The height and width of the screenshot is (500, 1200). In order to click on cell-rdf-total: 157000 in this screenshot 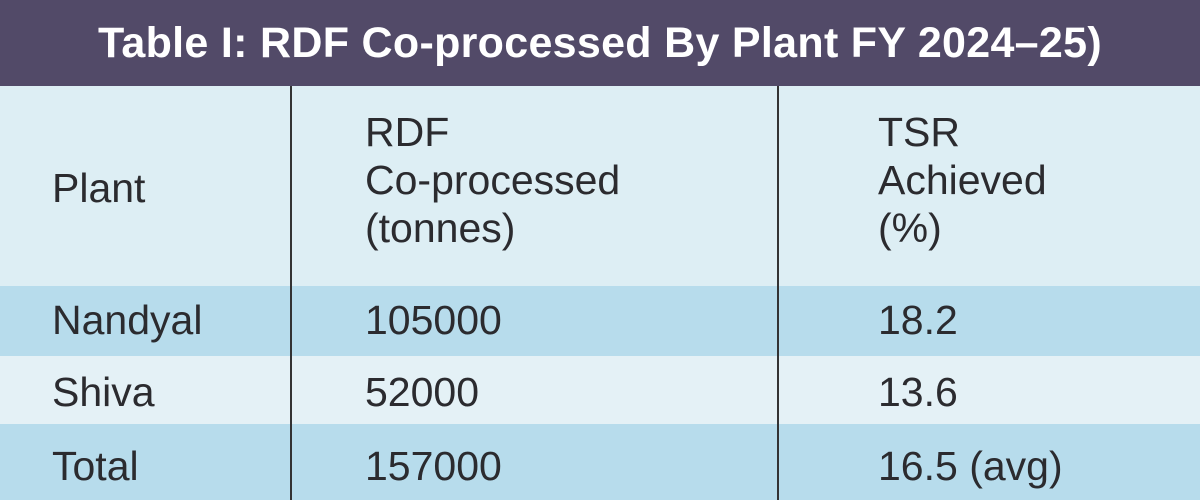, I will do `click(433, 466)`.